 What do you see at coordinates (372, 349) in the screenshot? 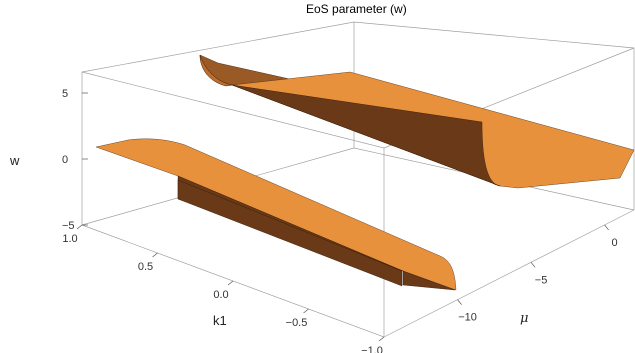
I see `x-tick-label: −1.0` at bounding box center [372, 349].